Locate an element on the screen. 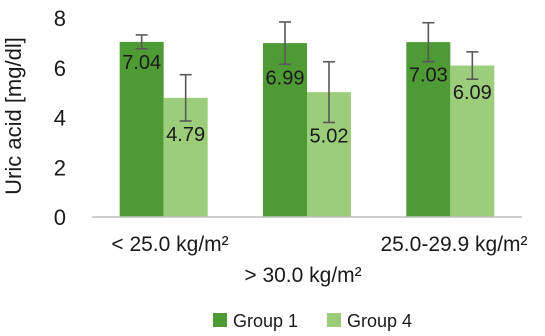 The height and width of the screenshot is (336, 545). legend-item: Group 4 is located at coordinates (369, 321).